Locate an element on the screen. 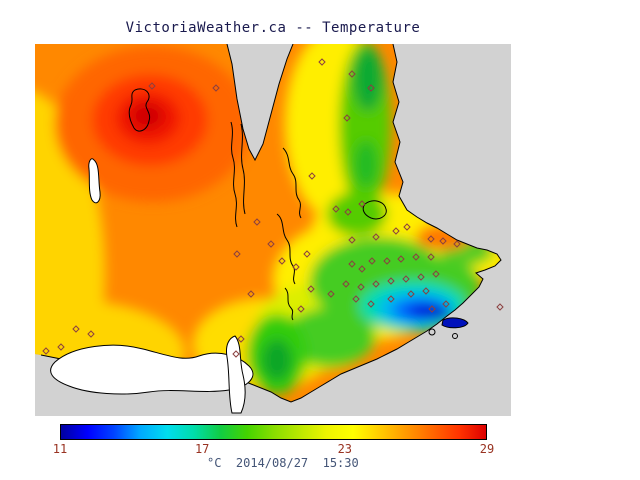  coastline-inlet-notch is located at coordinates (260, 102).